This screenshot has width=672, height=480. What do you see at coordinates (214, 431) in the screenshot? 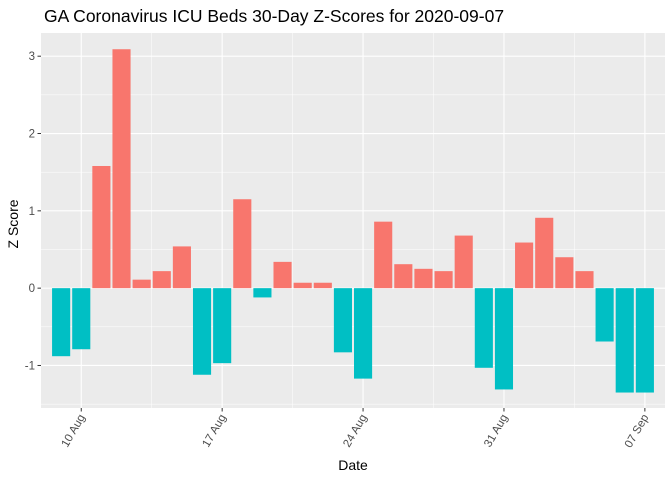
I see `x-tick-label: 17 Aug` at bounding box center [214, 431].